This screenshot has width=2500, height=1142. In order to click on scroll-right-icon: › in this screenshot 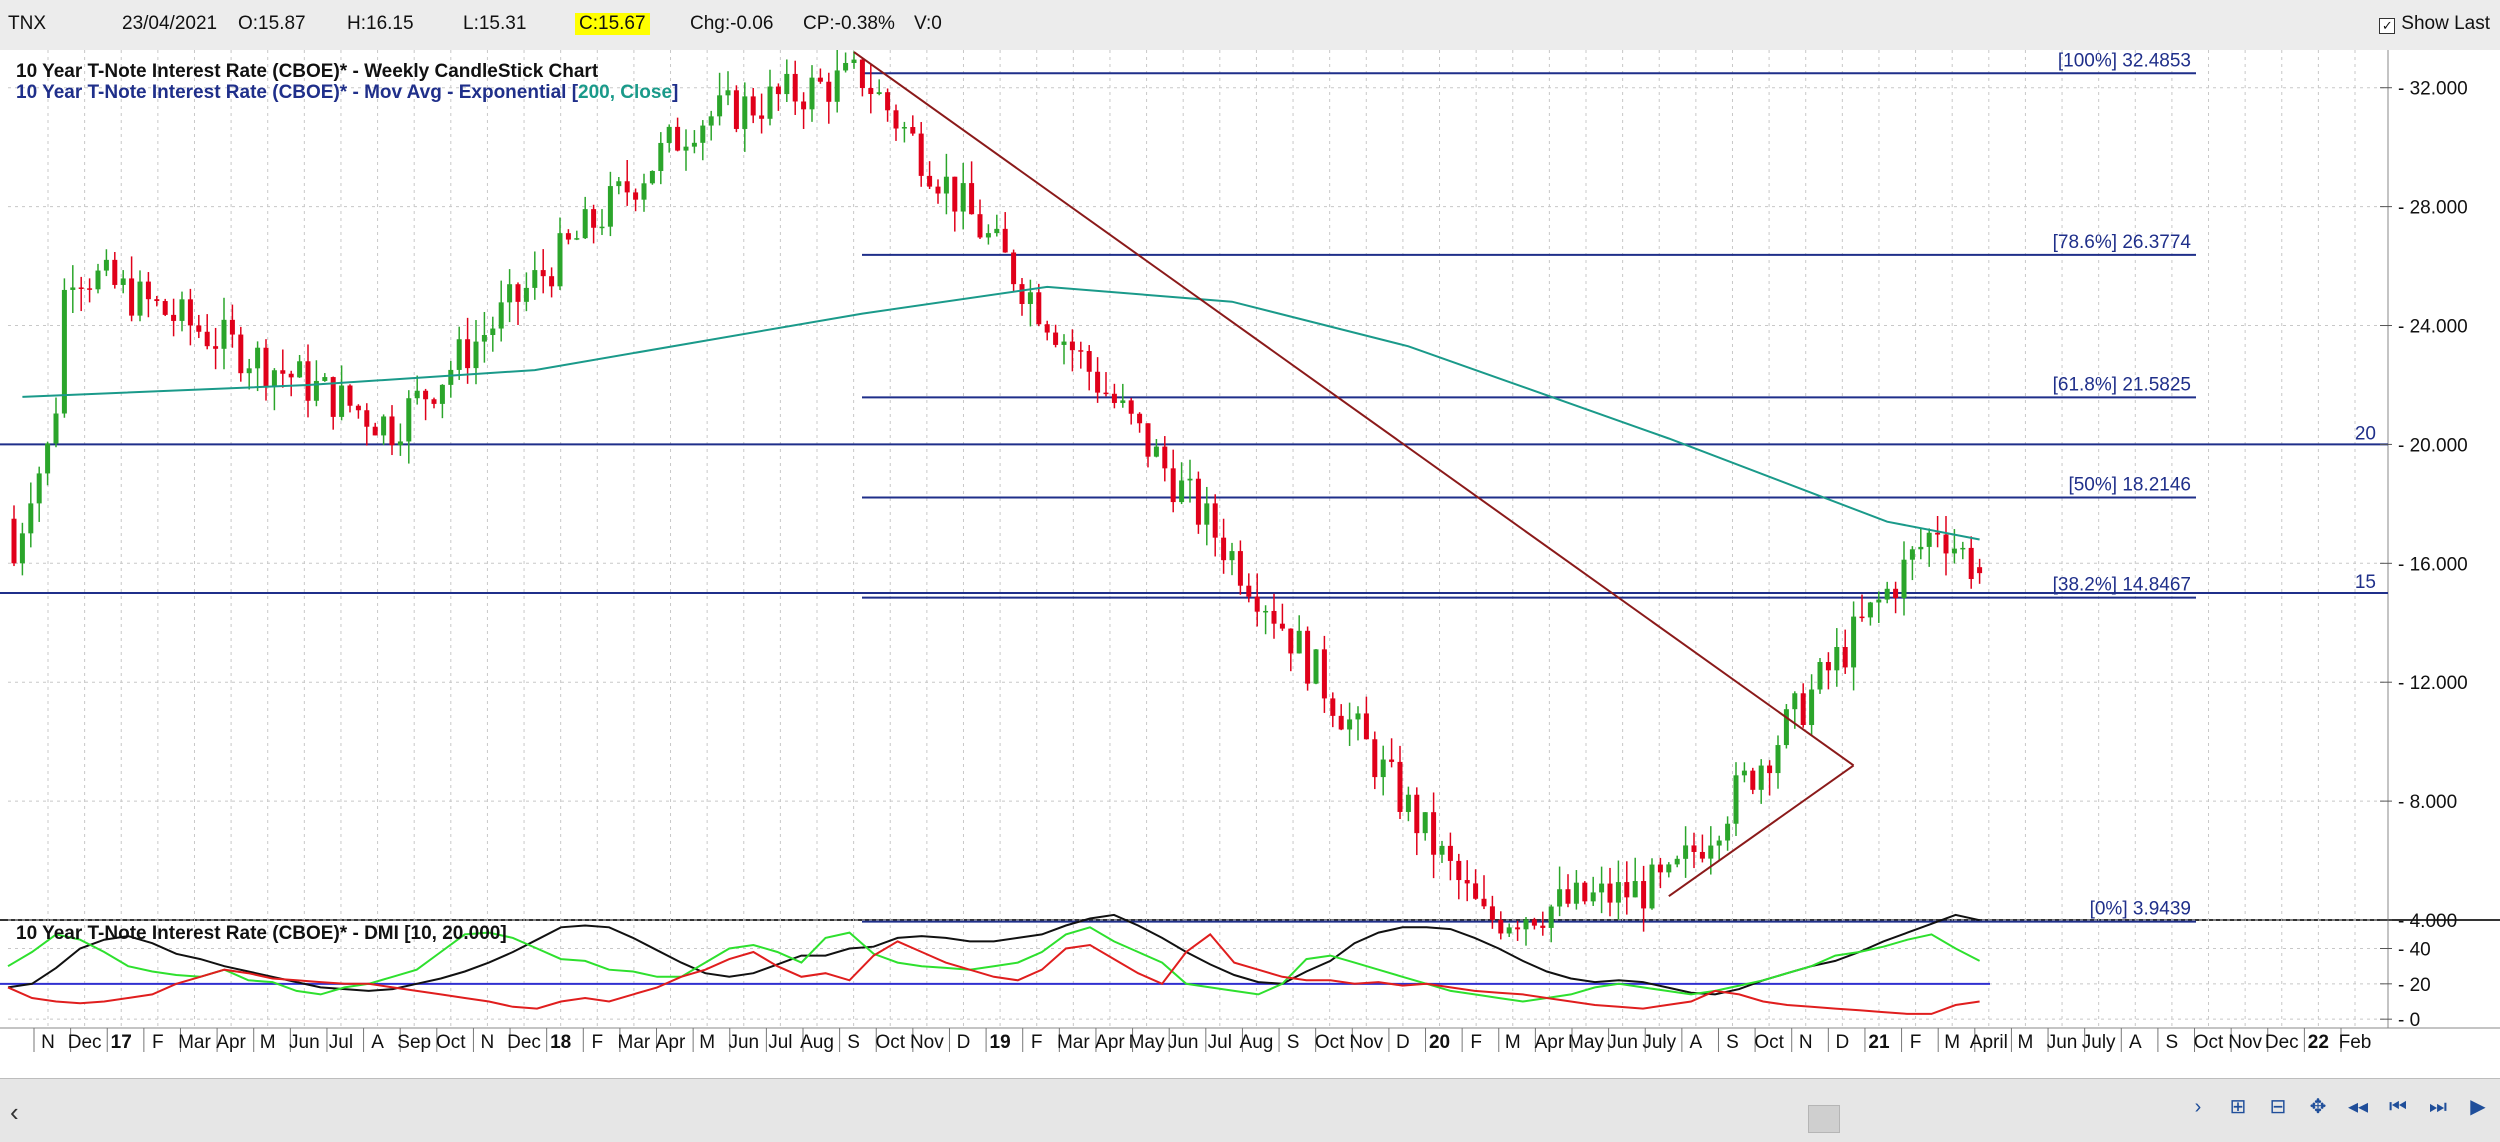, I will do `click(2198, 1107)`.